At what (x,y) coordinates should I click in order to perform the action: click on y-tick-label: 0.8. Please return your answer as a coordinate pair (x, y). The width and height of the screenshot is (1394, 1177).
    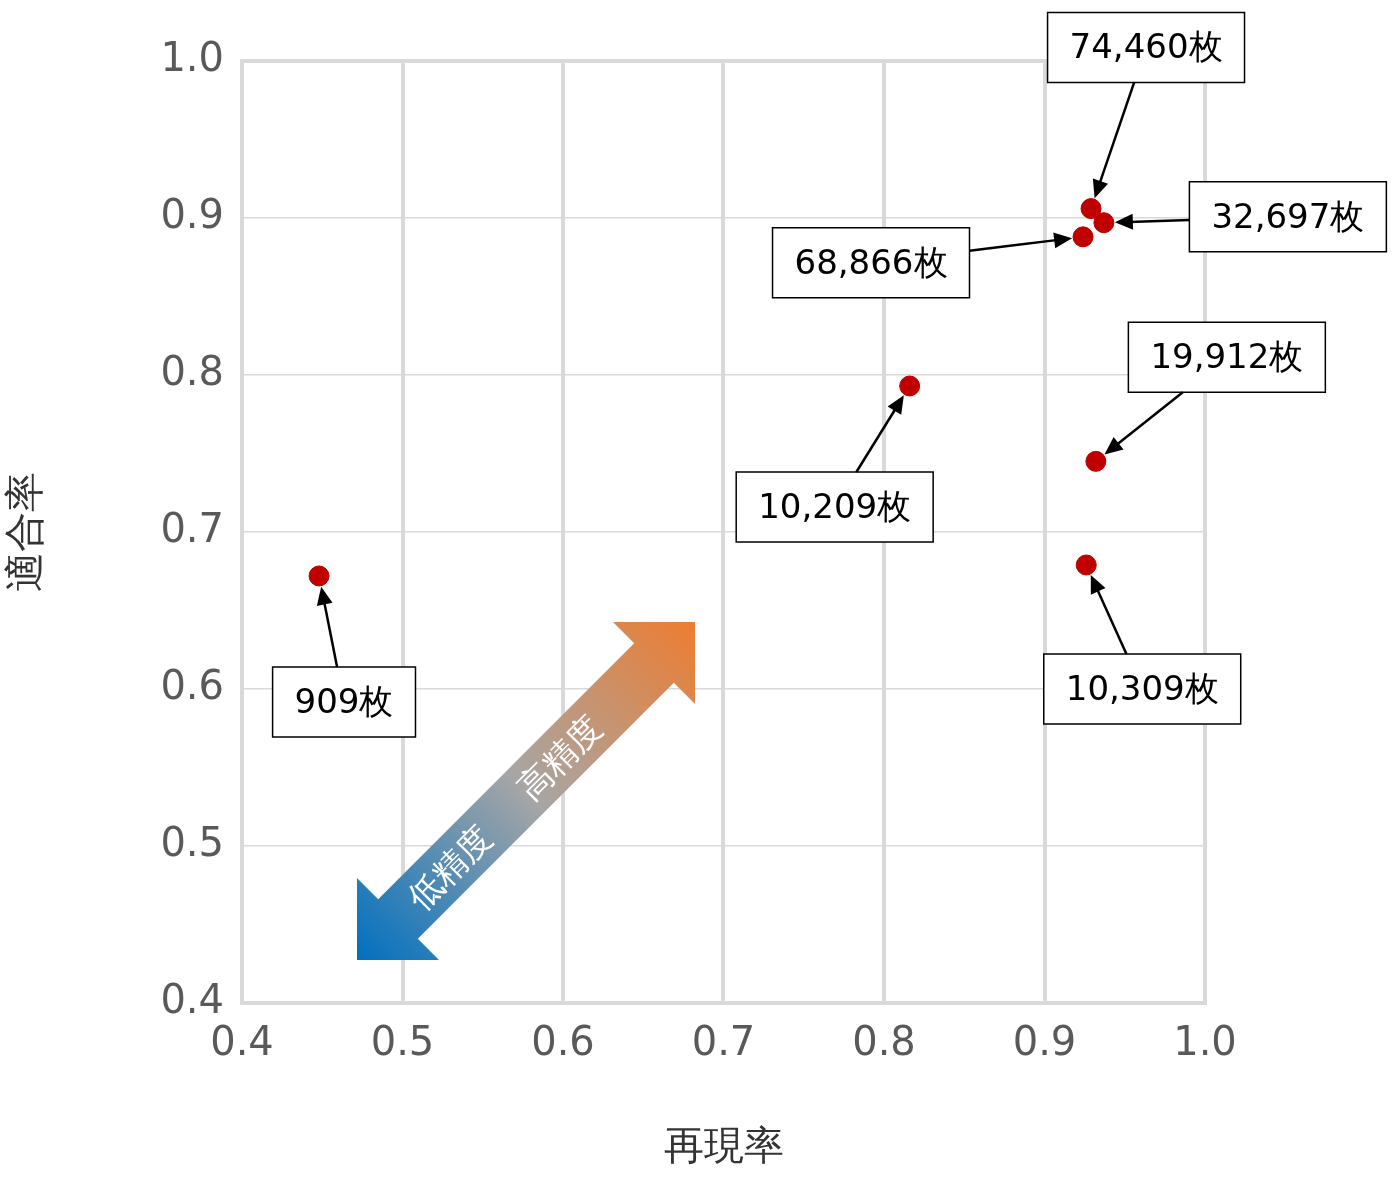
    Looking at the image, I should click on (192, 371).